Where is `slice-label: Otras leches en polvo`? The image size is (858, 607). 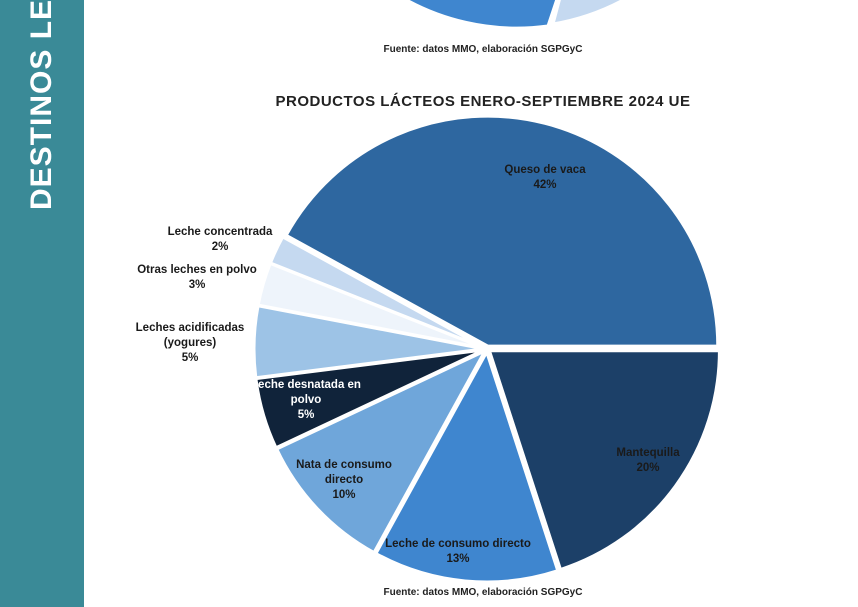
slice-label: Otras leches en polvo is located at coordinates (197, 270).